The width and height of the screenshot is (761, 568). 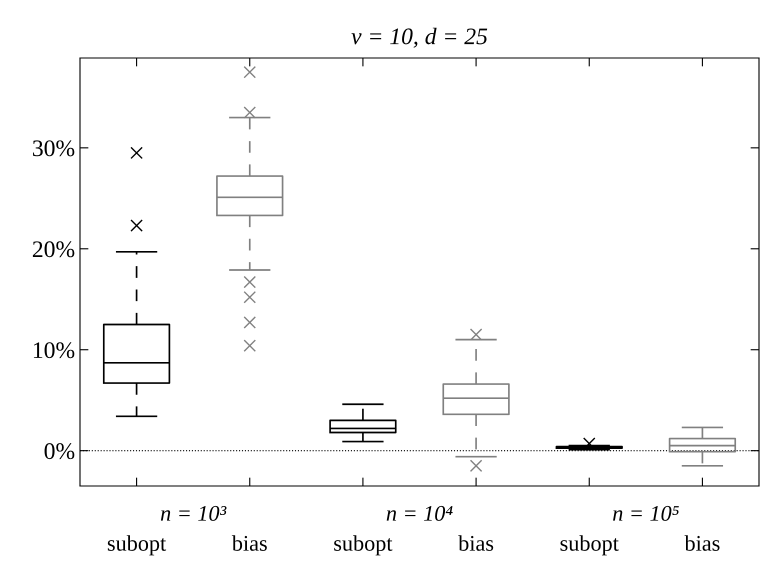 I want to click on y-tick-label: 30%, so click(x=53, y=148).